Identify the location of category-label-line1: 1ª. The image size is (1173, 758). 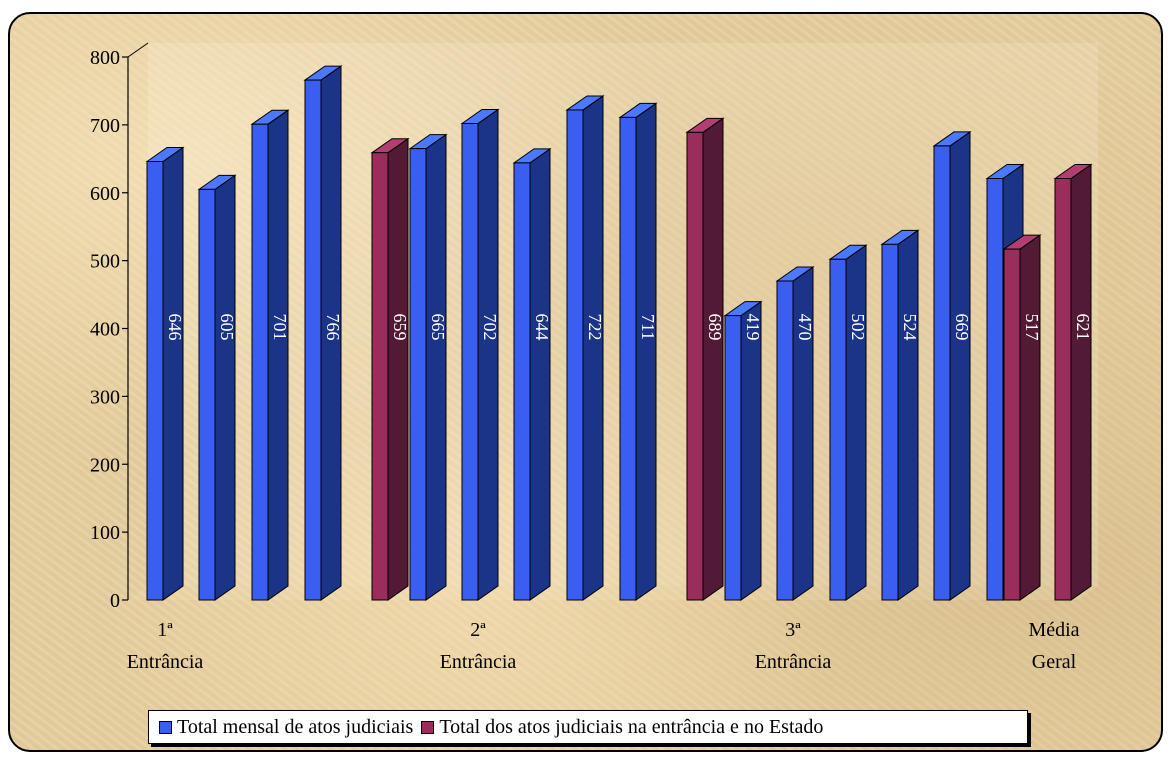
(165, 630).